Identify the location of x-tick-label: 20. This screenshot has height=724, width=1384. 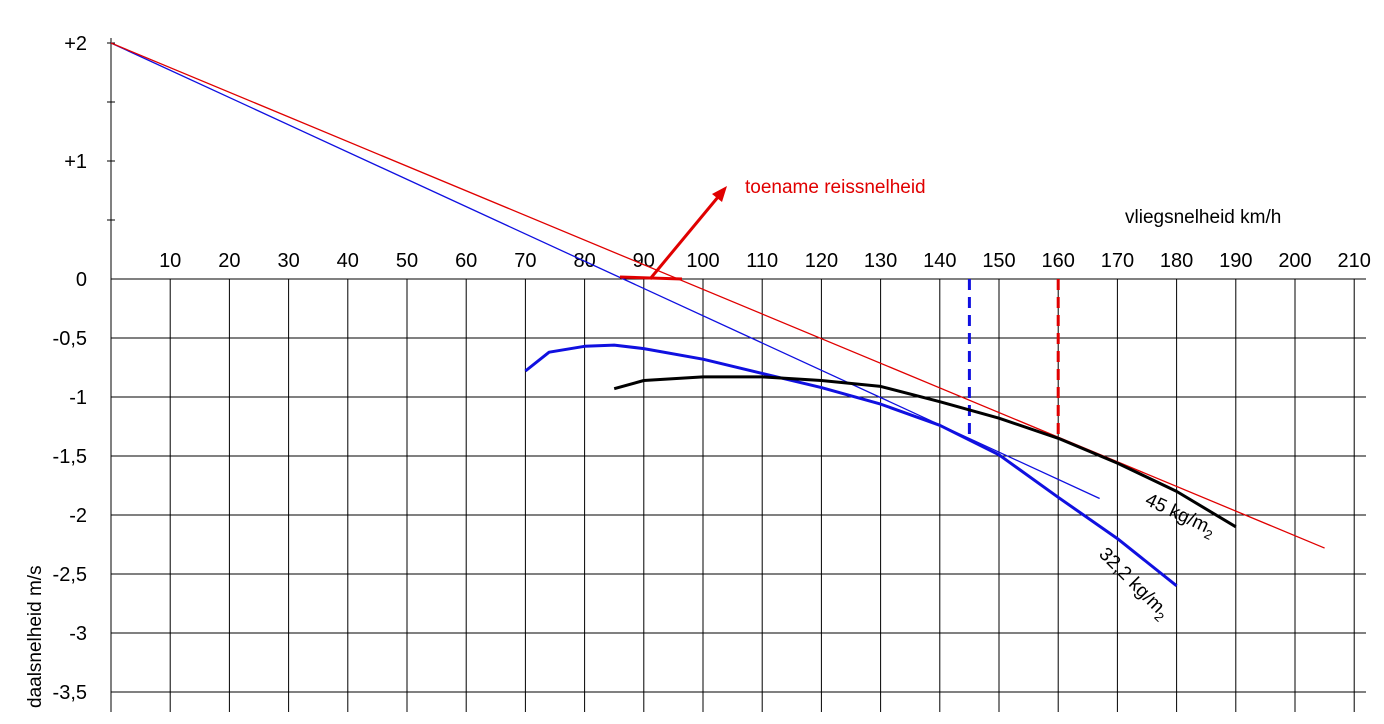
(229, 261).